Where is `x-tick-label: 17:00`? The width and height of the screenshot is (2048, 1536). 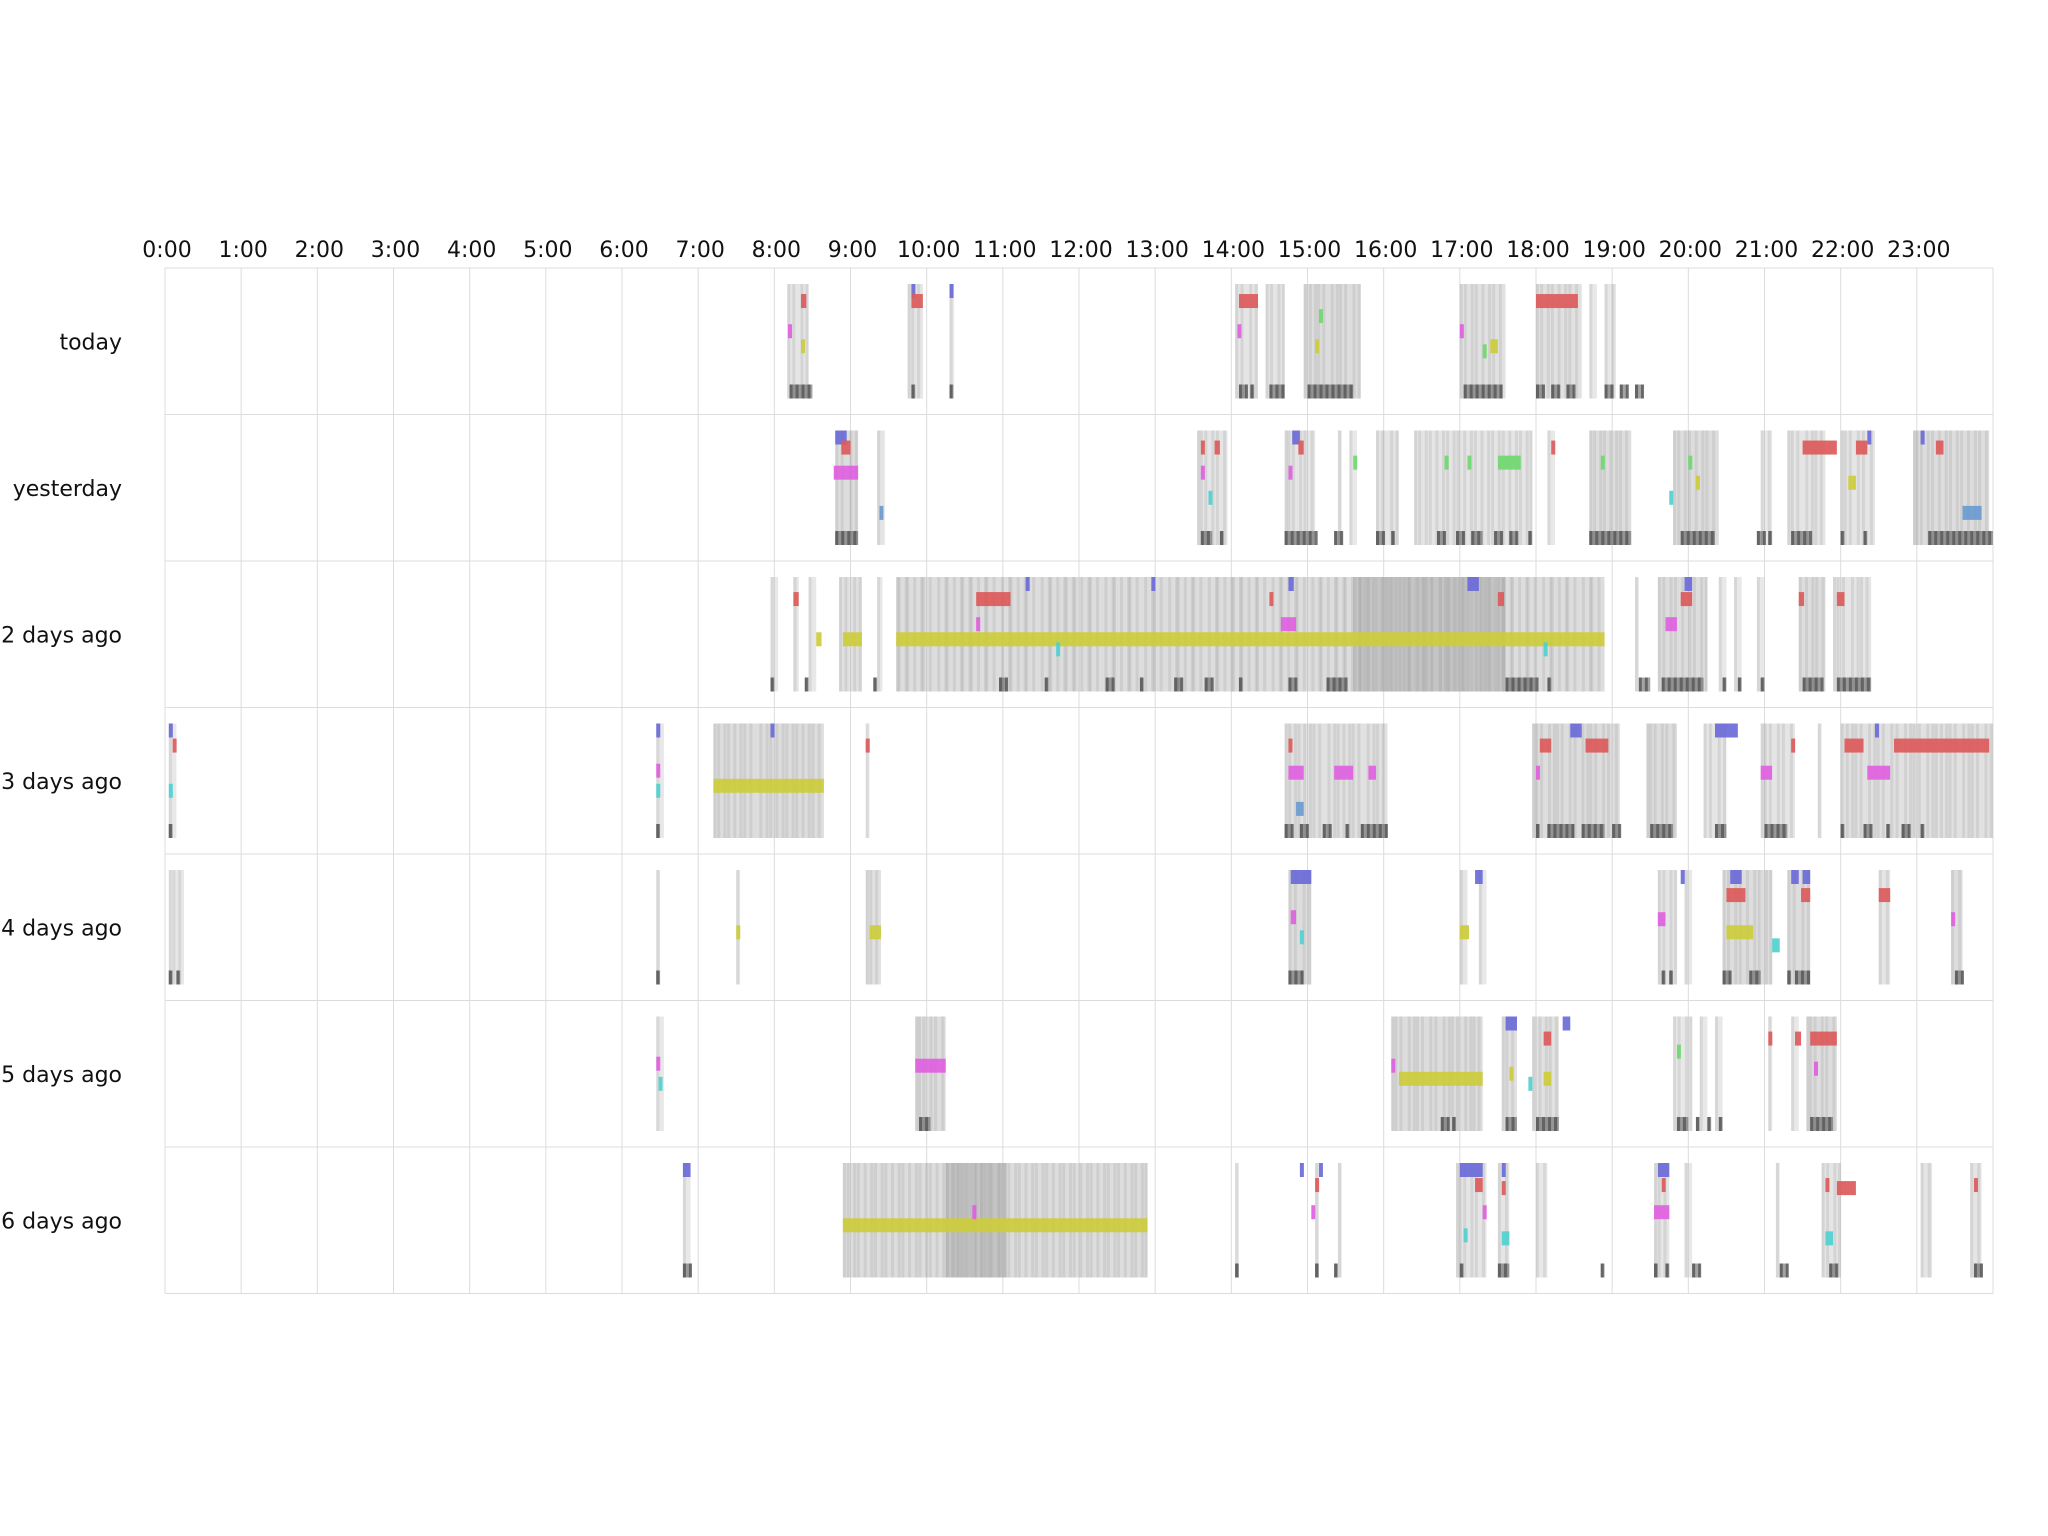 x-tick-label: 17:00 is located at coordinates (1461, 250).